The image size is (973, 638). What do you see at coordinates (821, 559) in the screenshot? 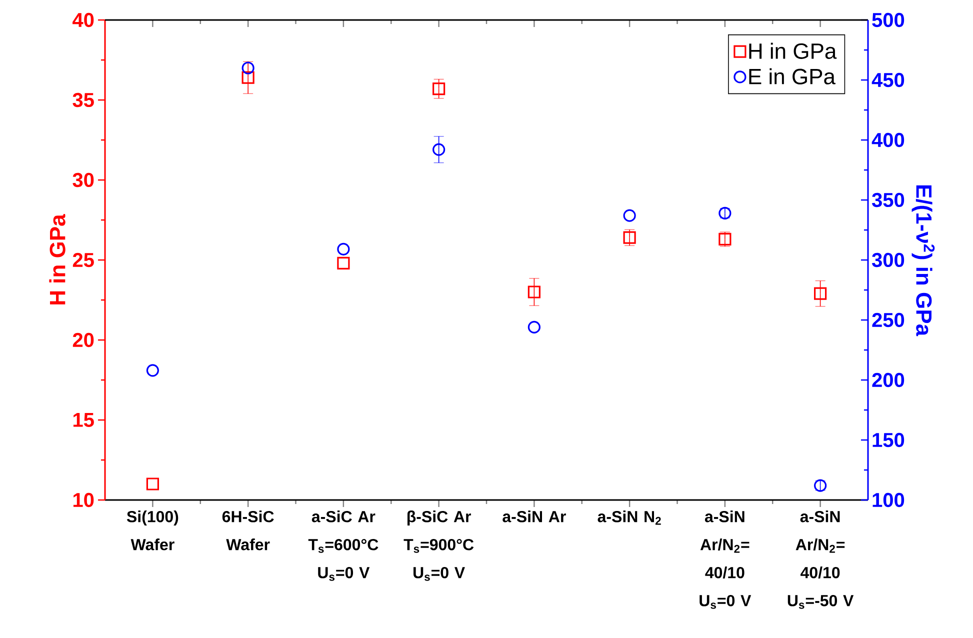
I see `x-tick-label: a-SiN Ar/N$_{2}$= 40/10 U$_{s}$=-50 V` at bounding box center [821, 559].